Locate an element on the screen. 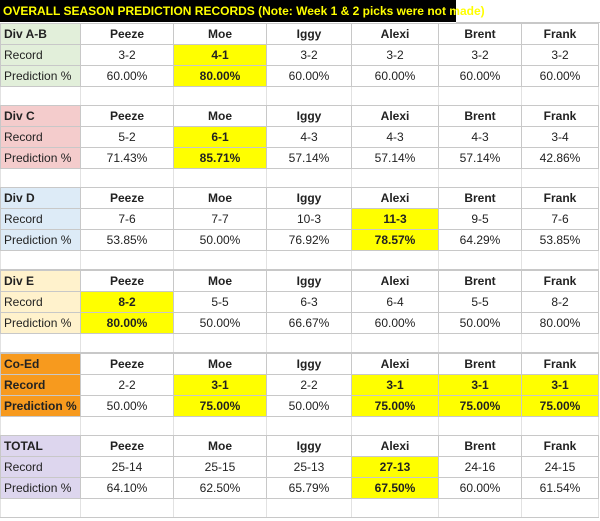  division-name: Div A-B is located at coordinates (40, 34).